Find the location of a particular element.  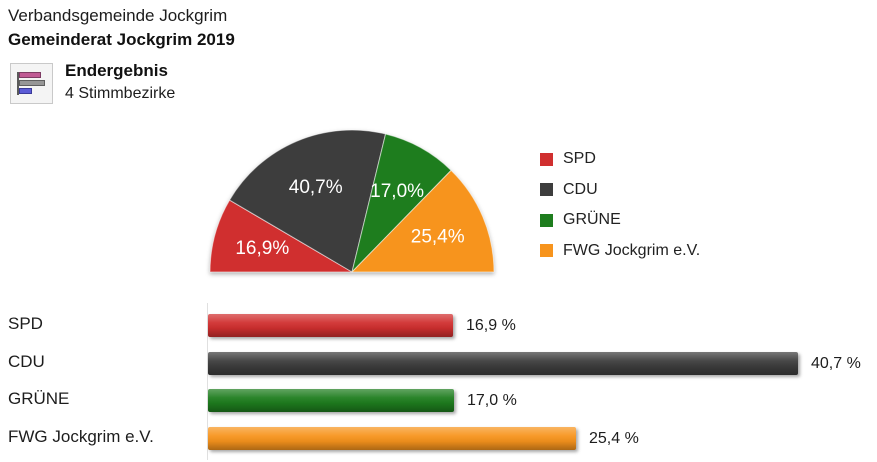

icon-bar-blue is located at coordinates (25, 91).